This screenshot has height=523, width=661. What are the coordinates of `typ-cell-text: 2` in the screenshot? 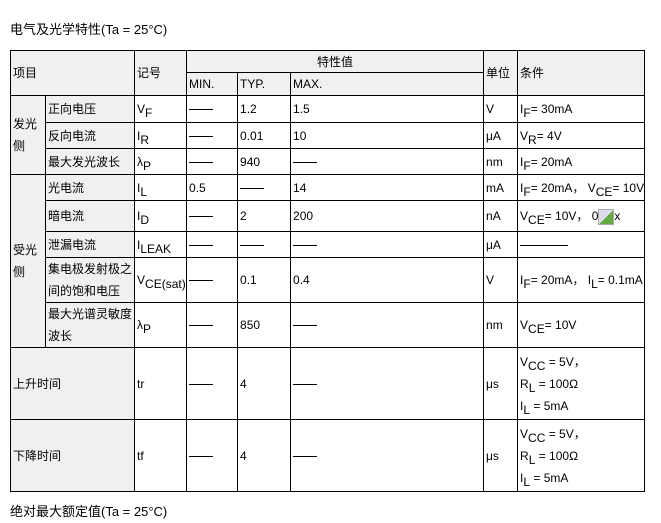 It's located at (243, 216).